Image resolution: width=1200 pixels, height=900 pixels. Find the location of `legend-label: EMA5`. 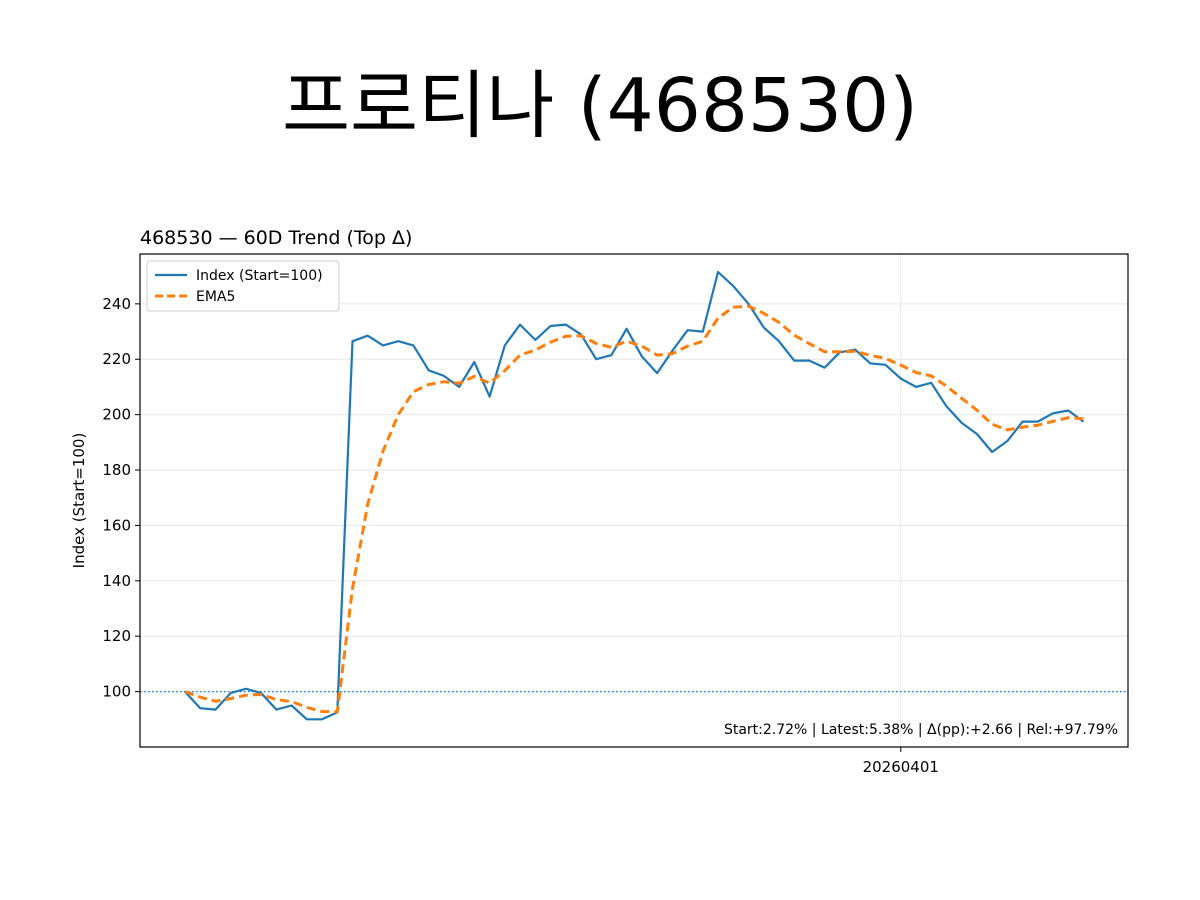

legend-label: EMA5 is located at coordinates (215, 297).